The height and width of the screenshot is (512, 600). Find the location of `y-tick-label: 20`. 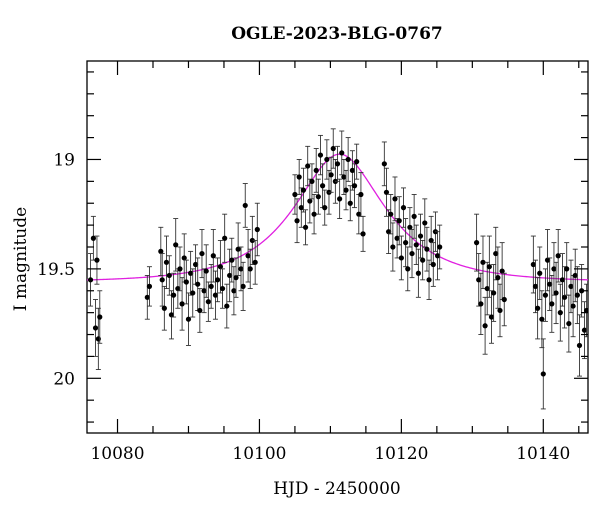

y-tick-label: 20 is located at coordinates (64, 379).